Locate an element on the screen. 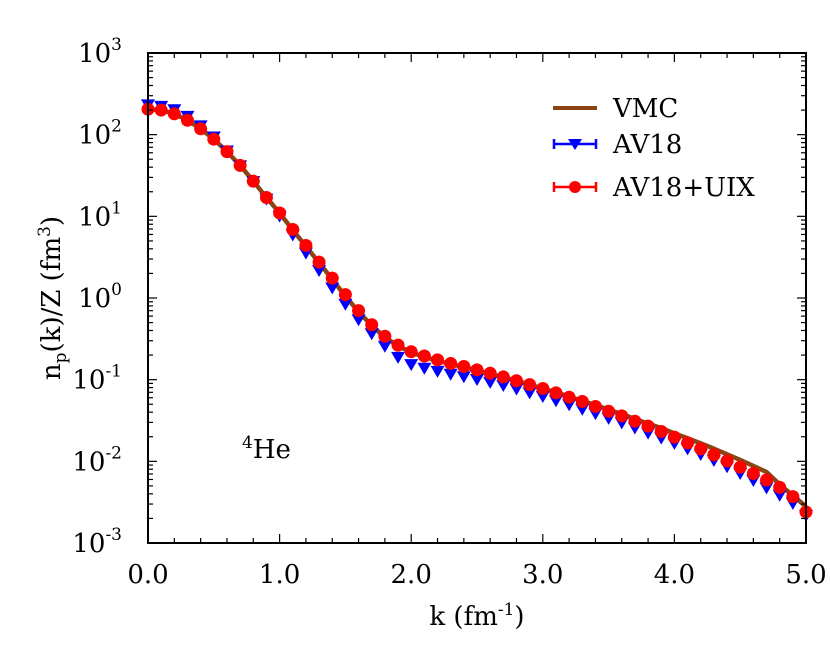 The image size is (830, 646). x-tick-label: 4.0 is located at coordinates (674, 575).